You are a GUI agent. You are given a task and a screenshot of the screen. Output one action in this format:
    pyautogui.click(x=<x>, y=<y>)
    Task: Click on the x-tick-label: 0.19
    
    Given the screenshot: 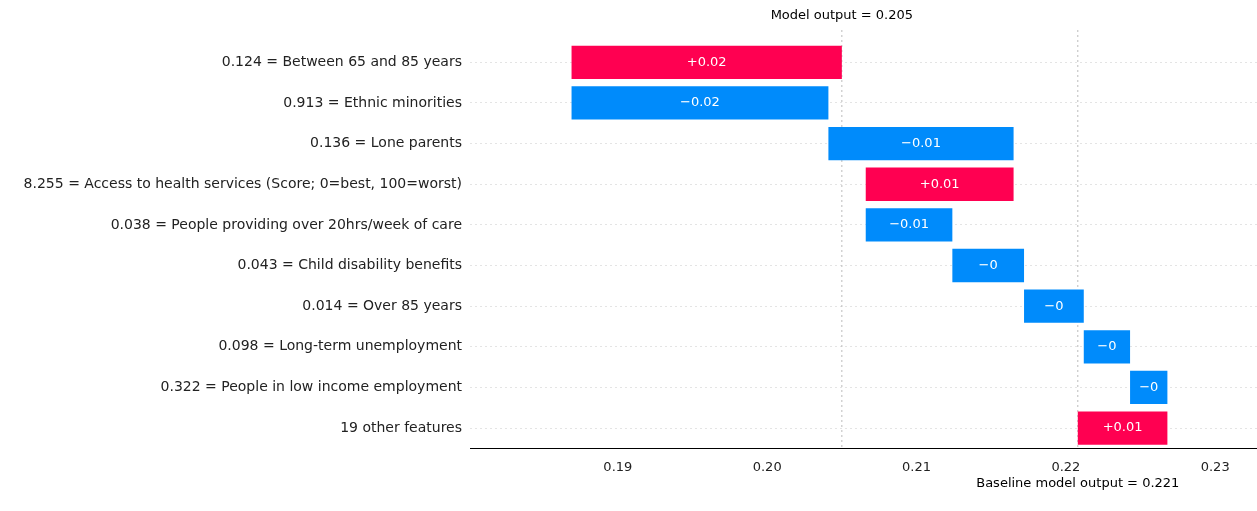 What is the action you would take?
    pyautogui.click(x=618, y=466)
    